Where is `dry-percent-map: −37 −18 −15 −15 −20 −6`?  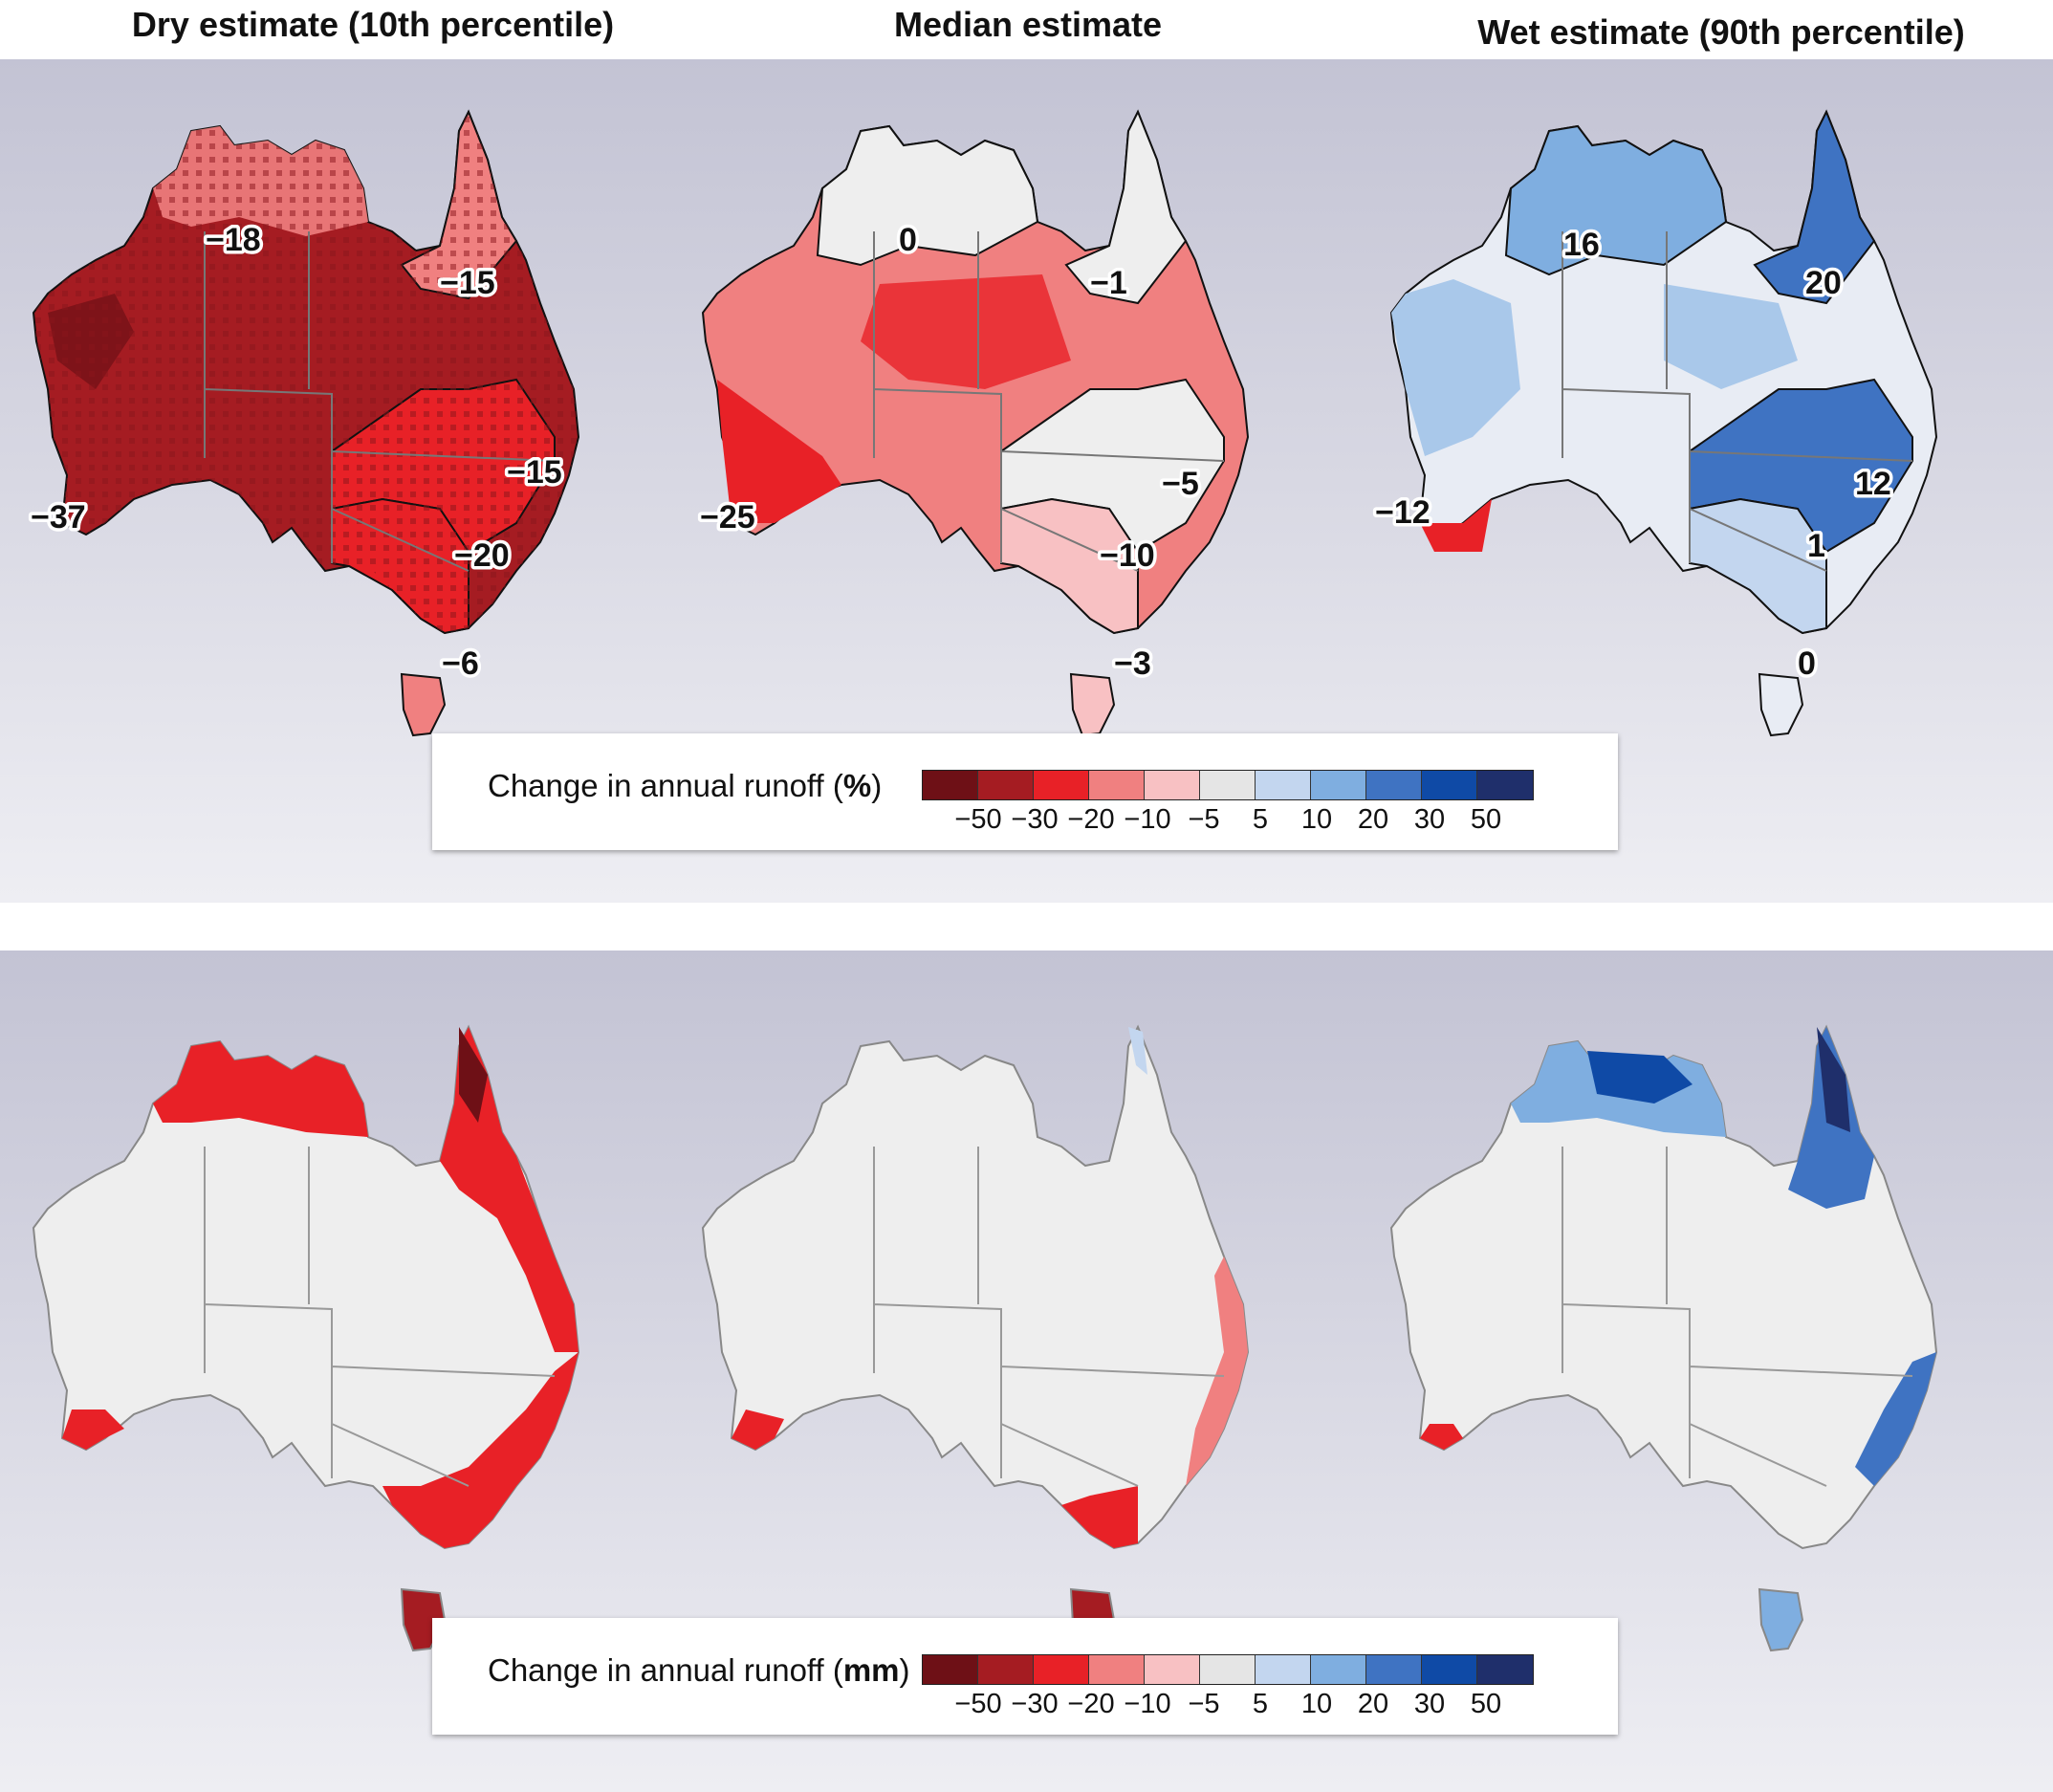 dry-percent-map: −37 −18 −15 −15 −20 −6 is located at coordinates (303, 423).